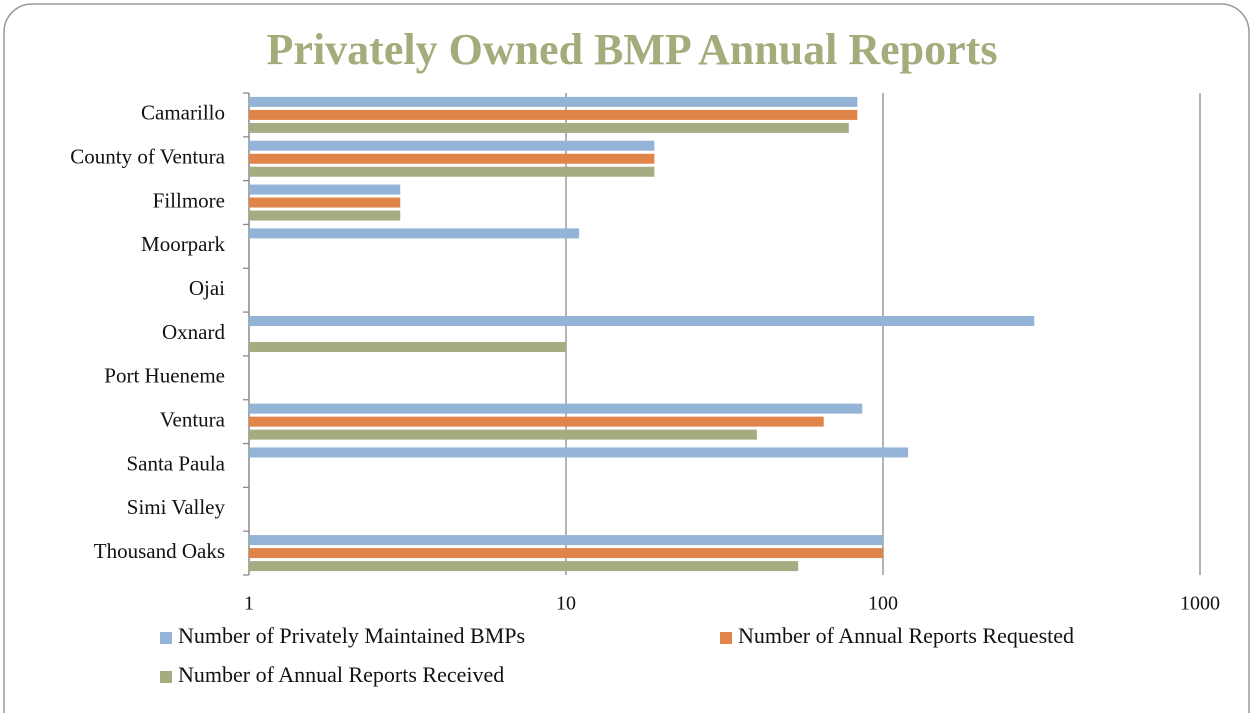  What do you see at coordinates (632, 49) in the screenshot?
I see `chart-title: Privately Owned BMP Annual Reports` at bounding box center [632, 49].